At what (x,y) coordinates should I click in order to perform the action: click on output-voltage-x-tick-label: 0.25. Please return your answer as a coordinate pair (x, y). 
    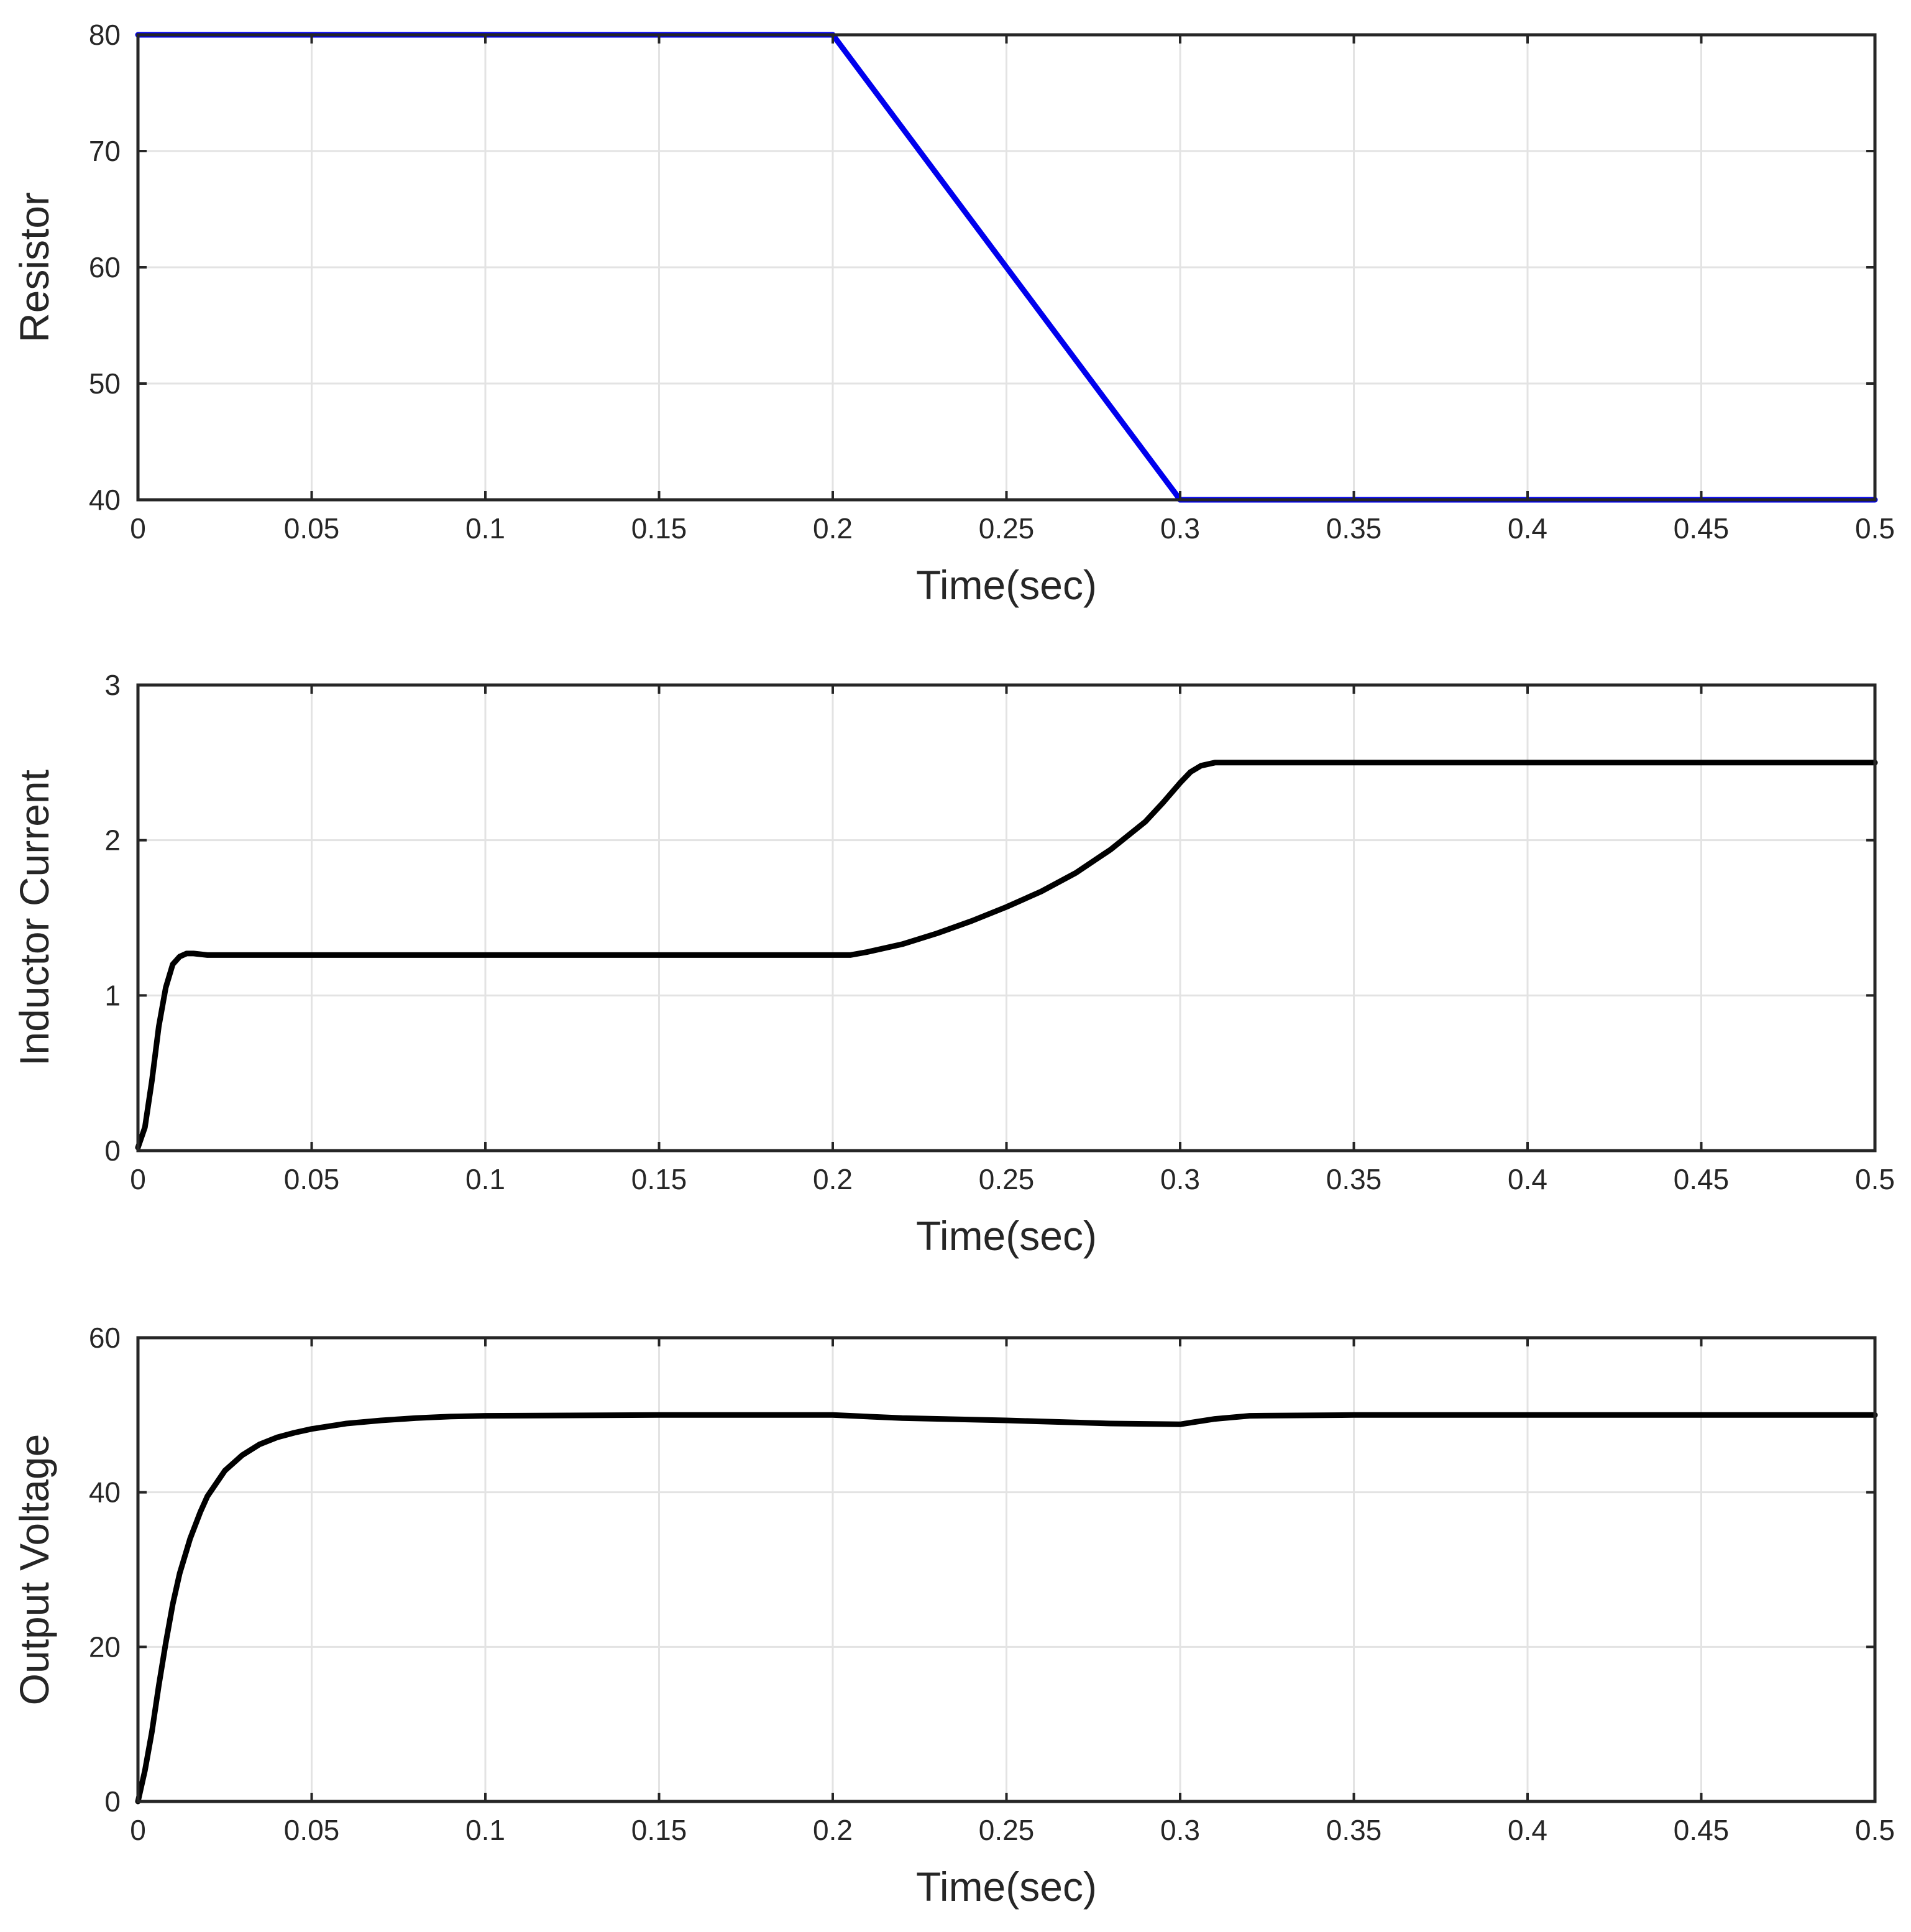
    Looking at the image, I should click on (1007, 1830).